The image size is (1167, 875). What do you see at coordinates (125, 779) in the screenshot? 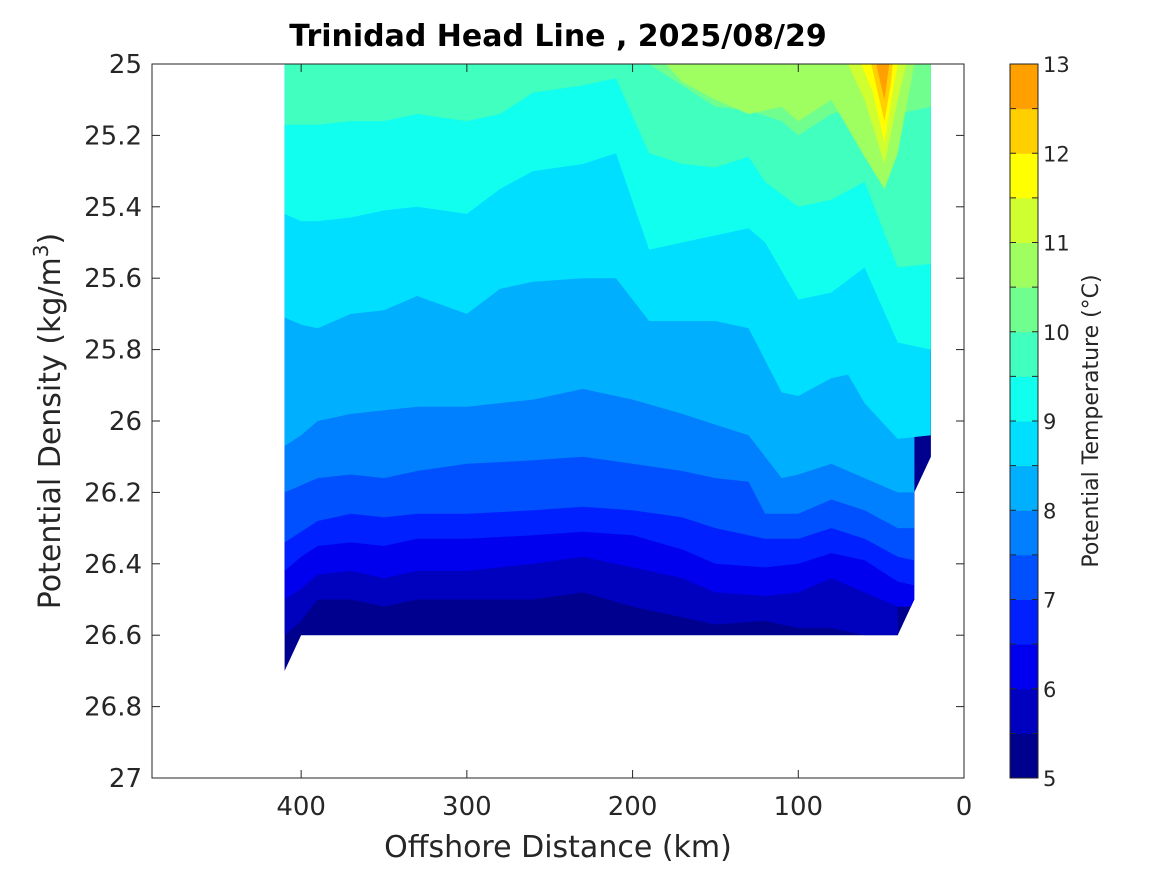
I see `y-tick-label: 27` at bounding box center [125, 779].